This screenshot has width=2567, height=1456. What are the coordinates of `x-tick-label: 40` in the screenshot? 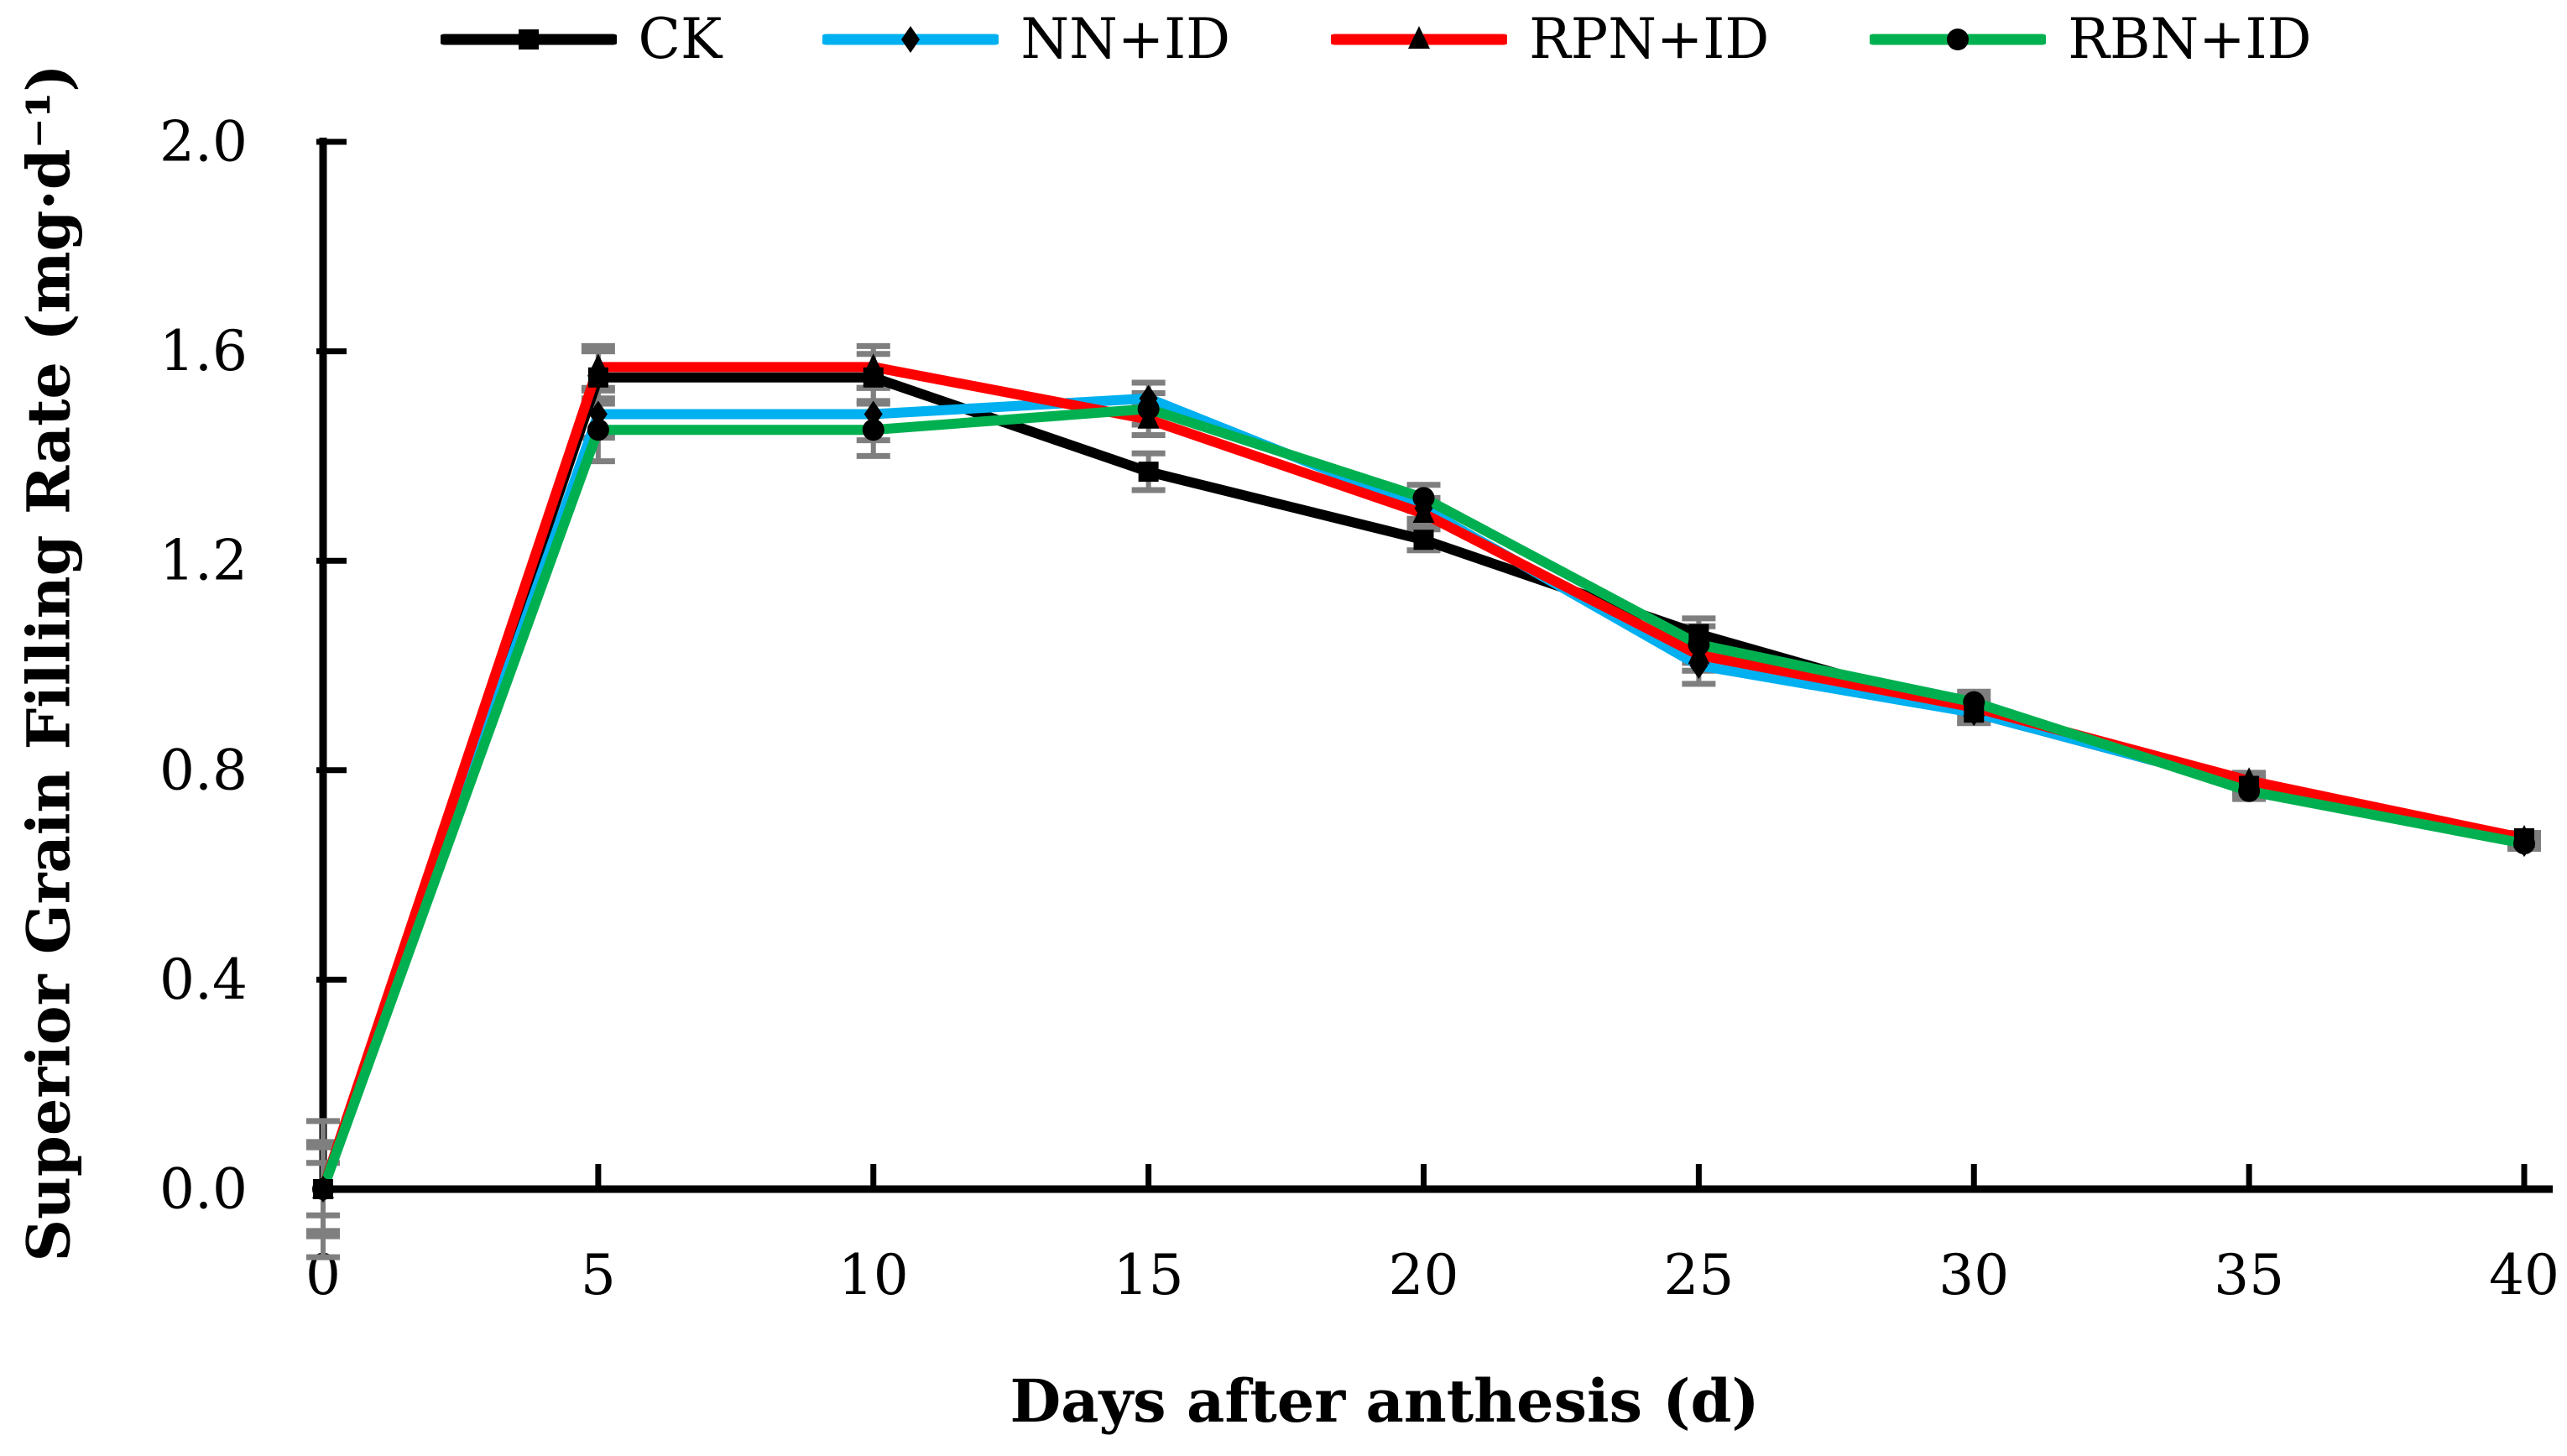 It's located at (2524, 1275).